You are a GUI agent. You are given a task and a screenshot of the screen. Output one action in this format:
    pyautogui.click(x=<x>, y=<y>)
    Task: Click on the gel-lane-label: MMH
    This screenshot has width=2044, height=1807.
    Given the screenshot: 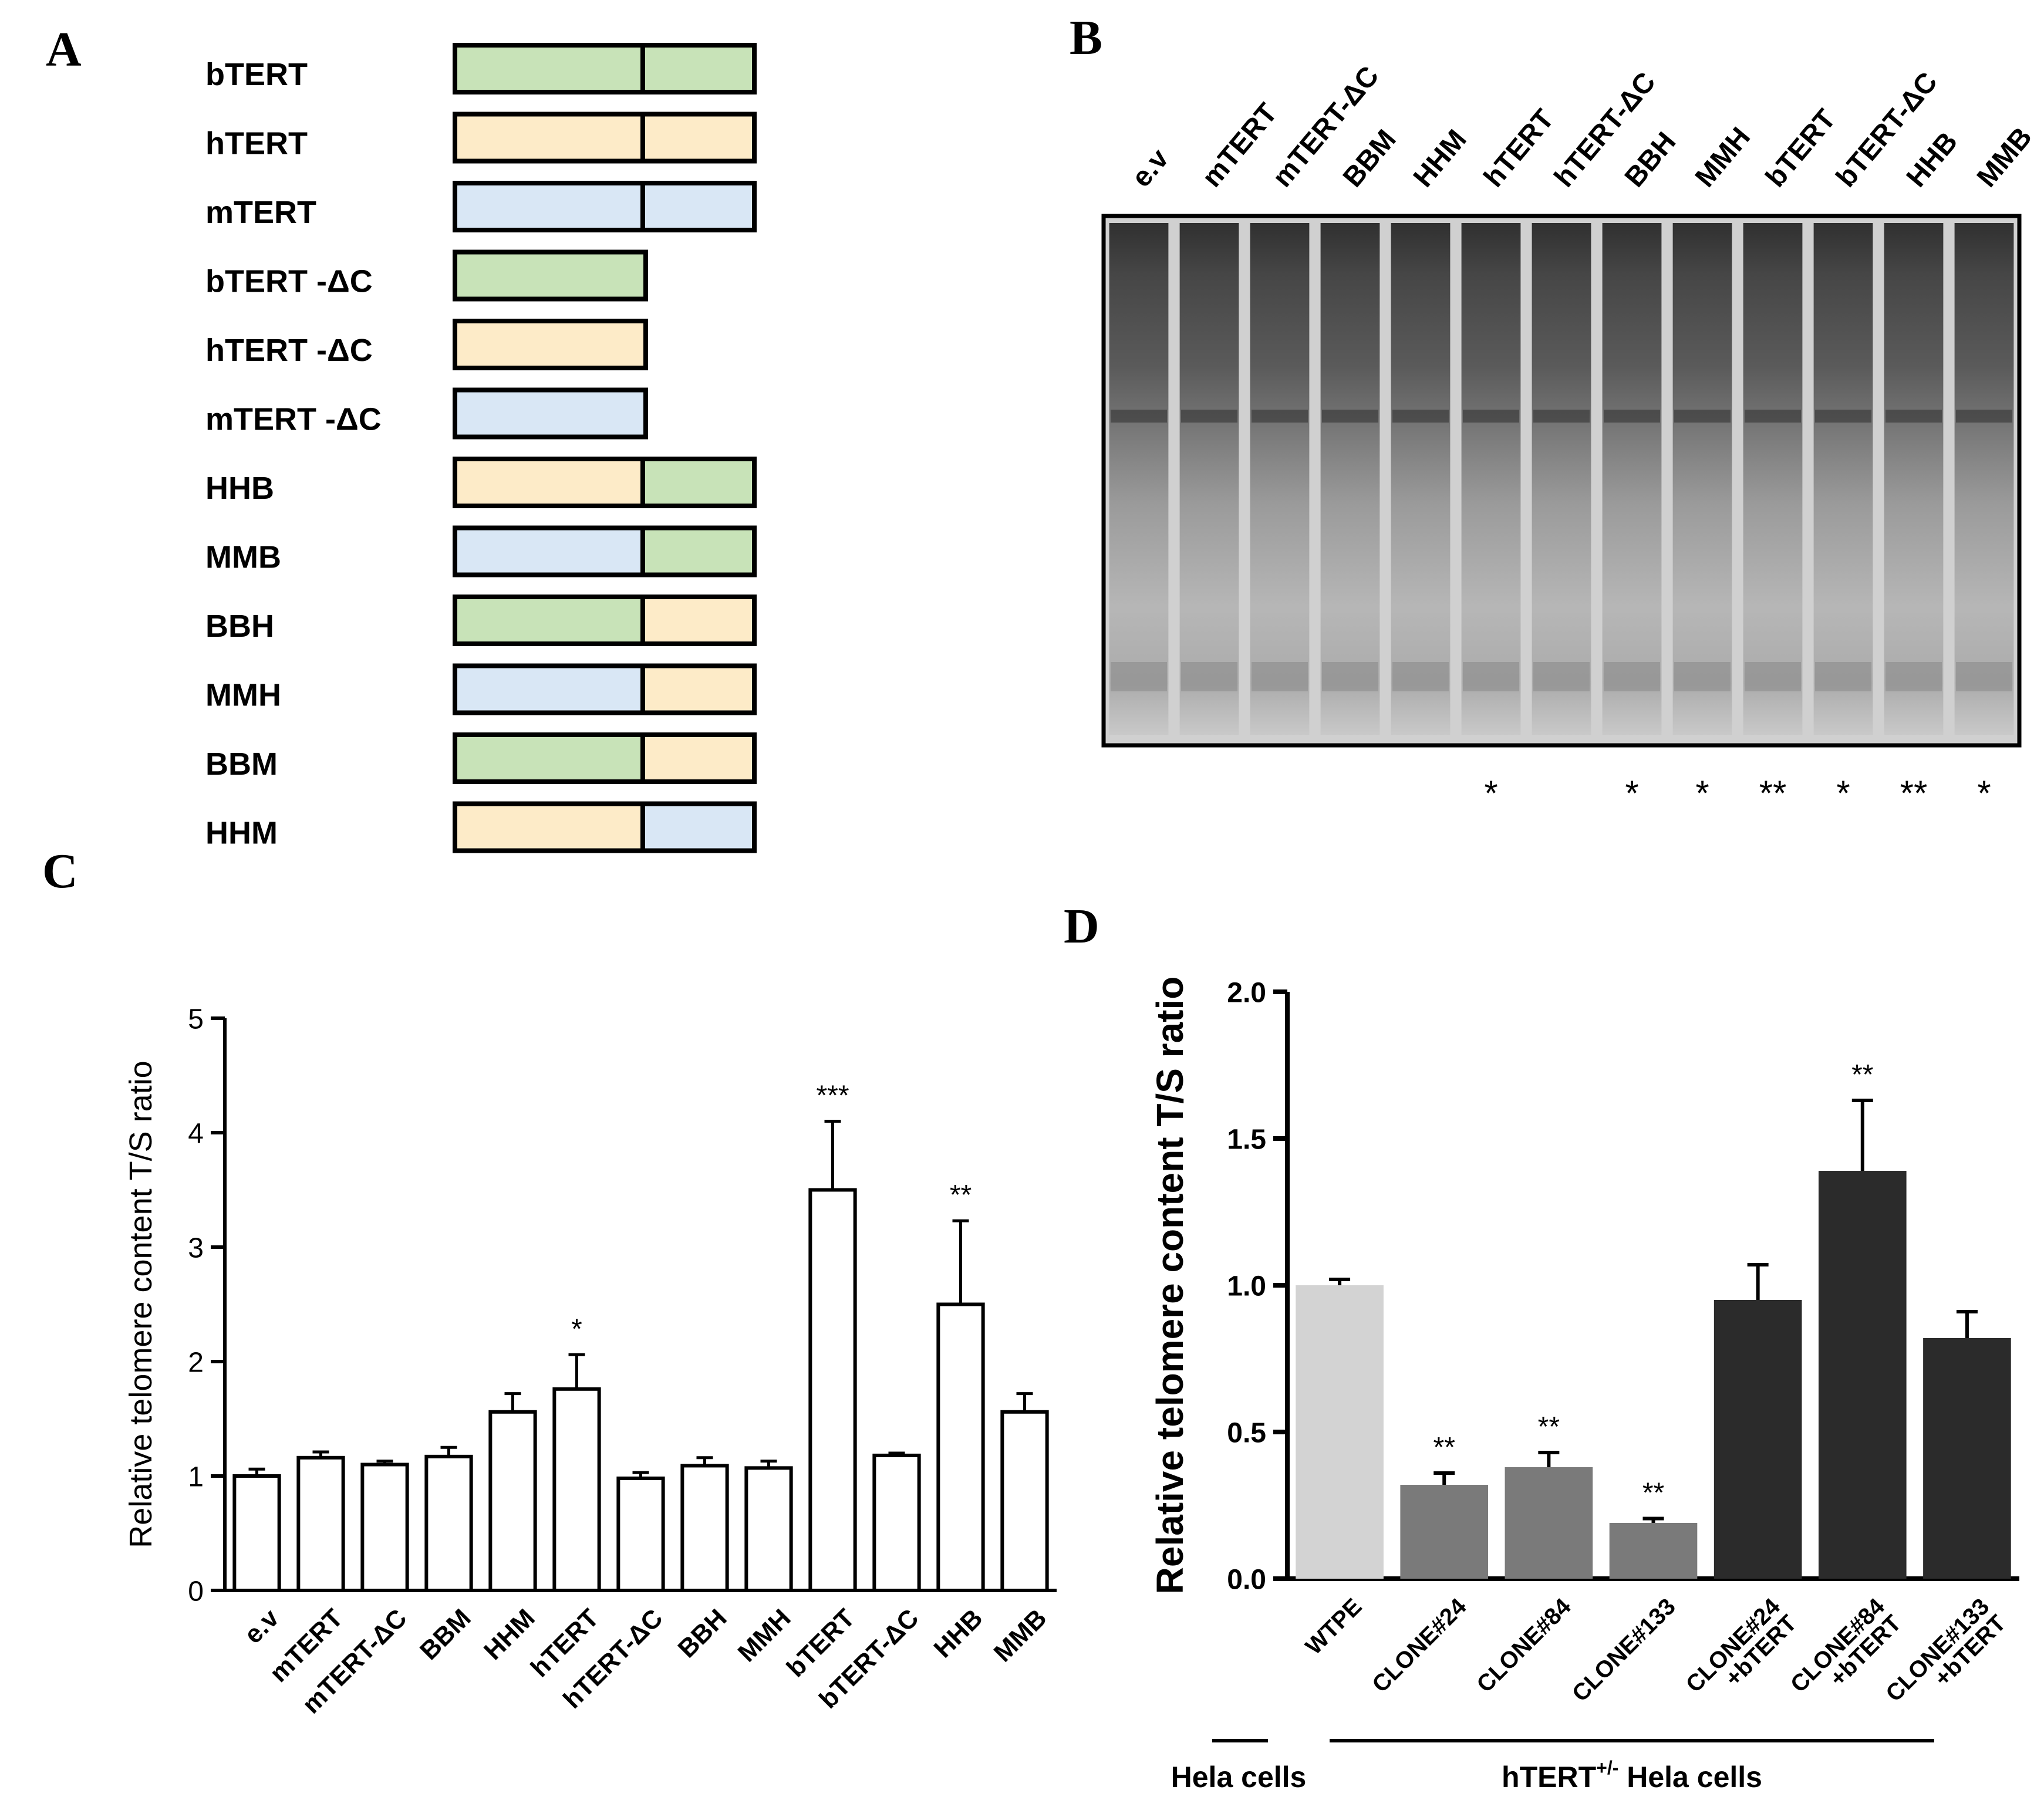 What is the action you would take?
    pyautogui.click(x=1722, y=157)
    